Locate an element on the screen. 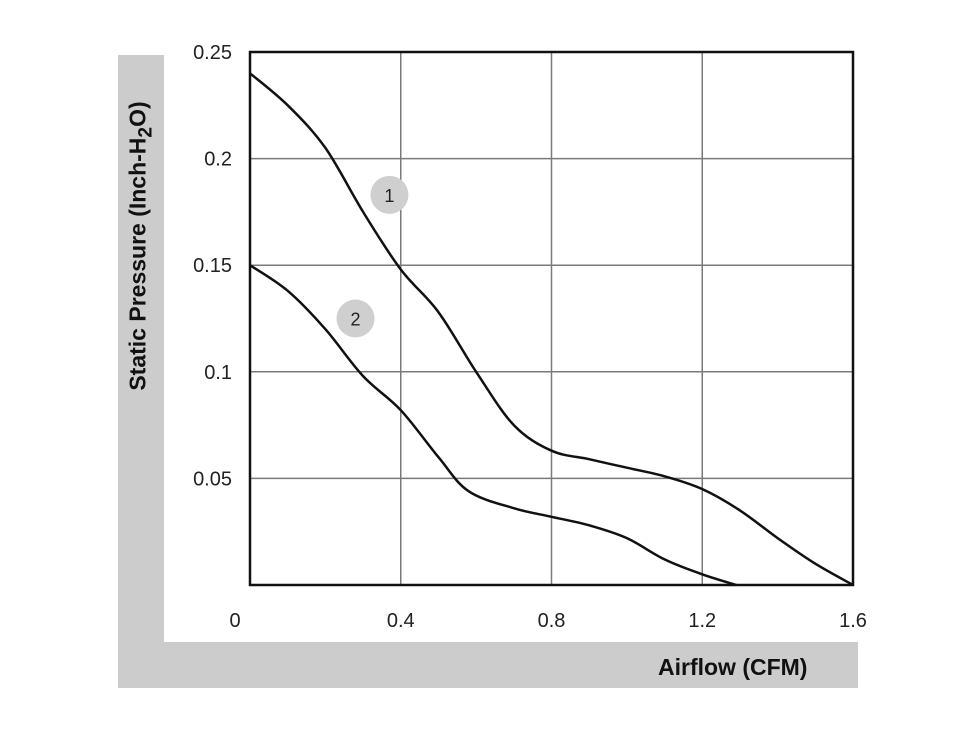  x-tick-label: 1.6 is located at coordinates (853, 621).